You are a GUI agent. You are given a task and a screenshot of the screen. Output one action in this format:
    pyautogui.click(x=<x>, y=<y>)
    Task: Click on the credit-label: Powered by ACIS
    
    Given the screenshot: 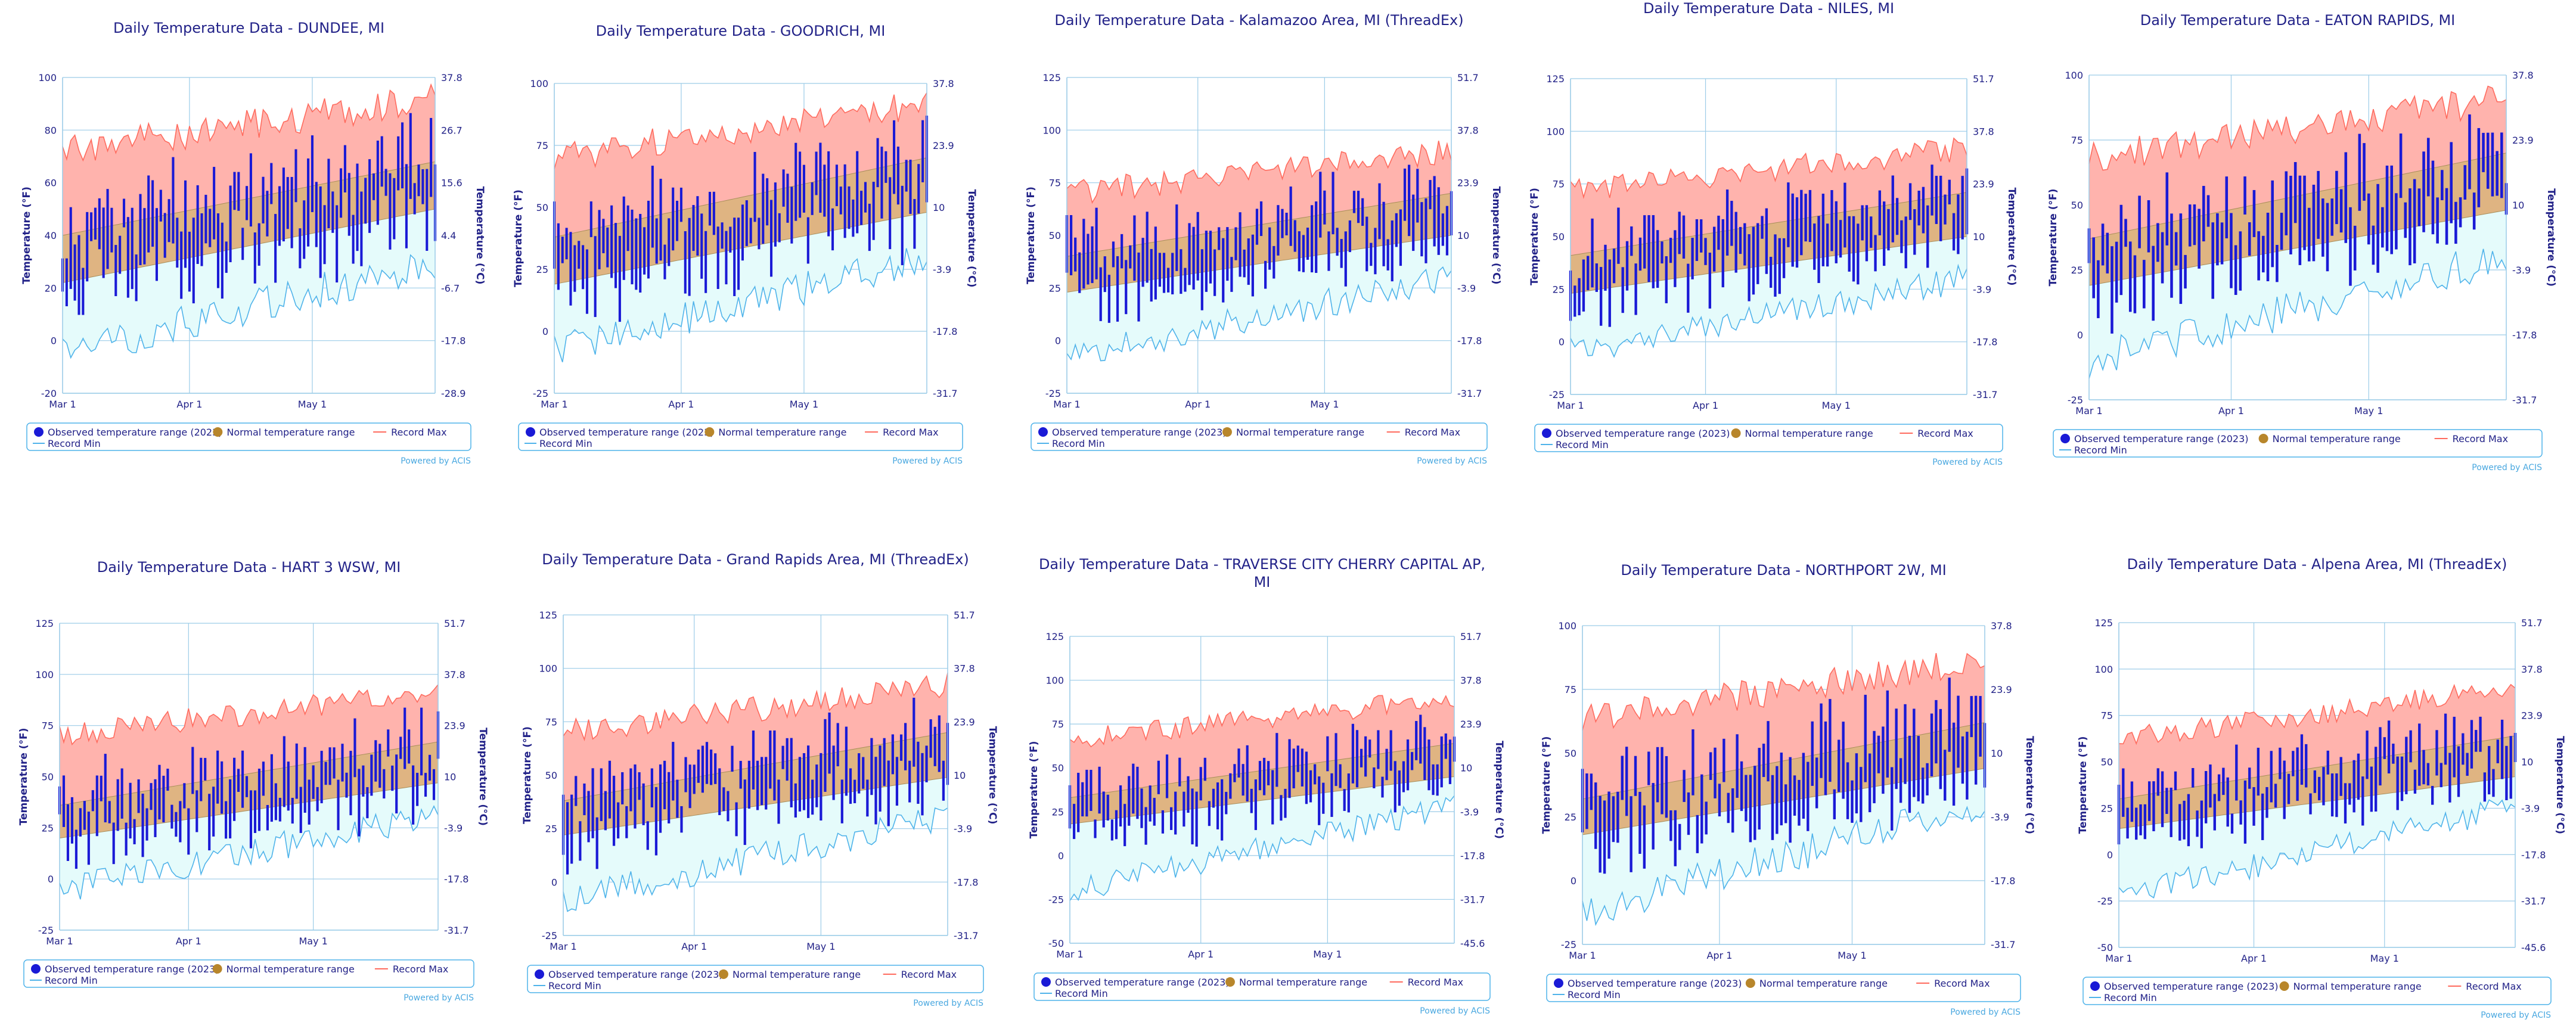 What is the action you would take?
    pyautogui.click(x=436, y=461)
    